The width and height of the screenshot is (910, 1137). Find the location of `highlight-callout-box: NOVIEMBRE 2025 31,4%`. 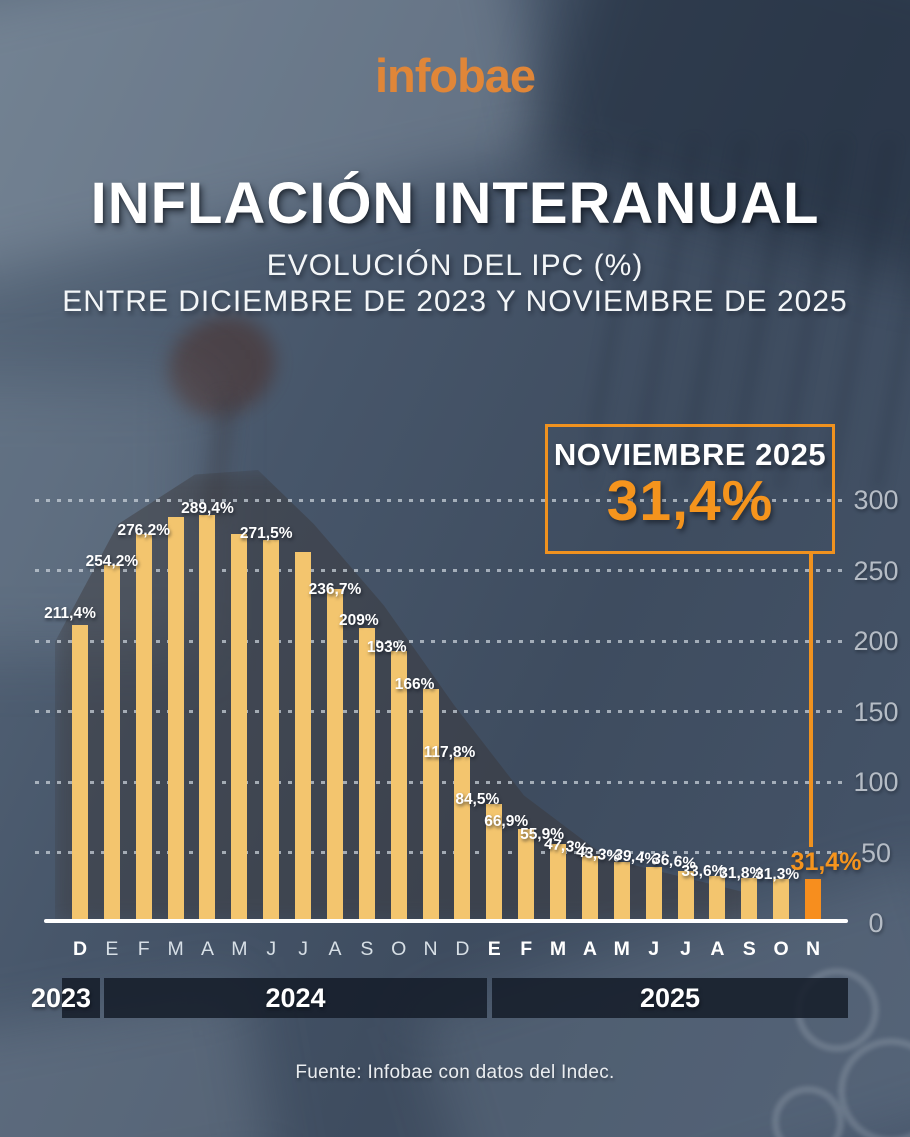

highlight-callout-box: NOVIEMBRE 2025 31,4% is located at coordinates (690, 489).